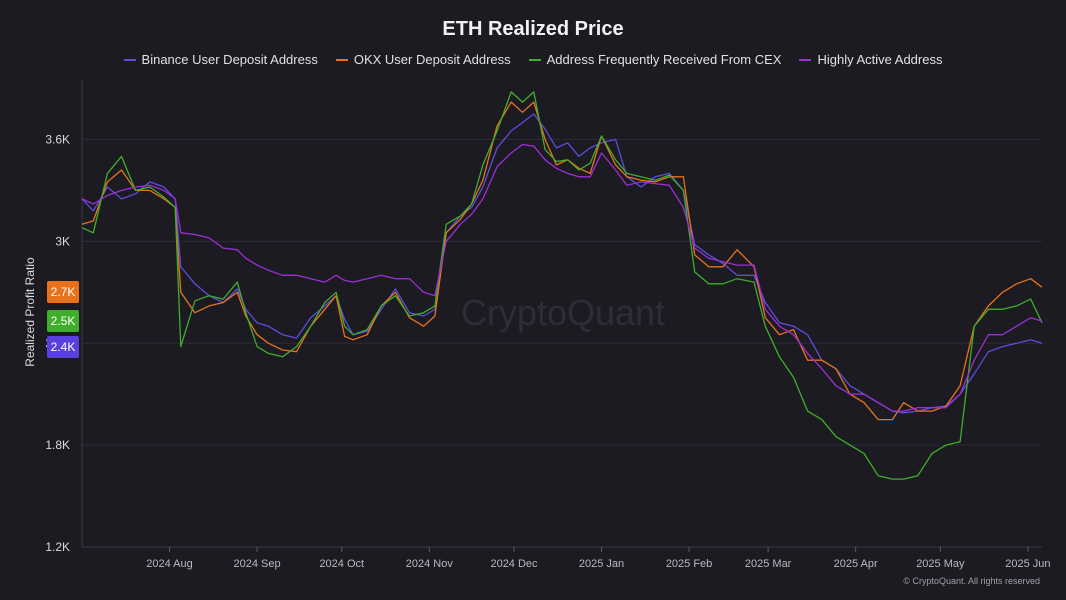  I want to click on legend-label: OKX User Deposit Address, so click(432, 59).